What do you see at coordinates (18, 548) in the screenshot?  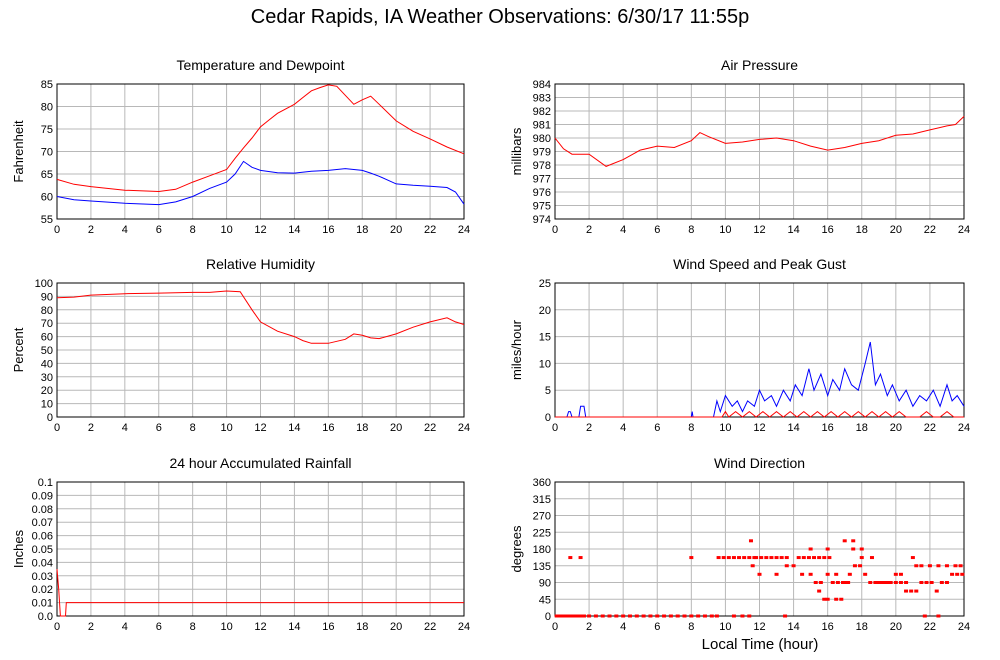 I see `y-axis-label: Inches` at bounding box center [18, 548].